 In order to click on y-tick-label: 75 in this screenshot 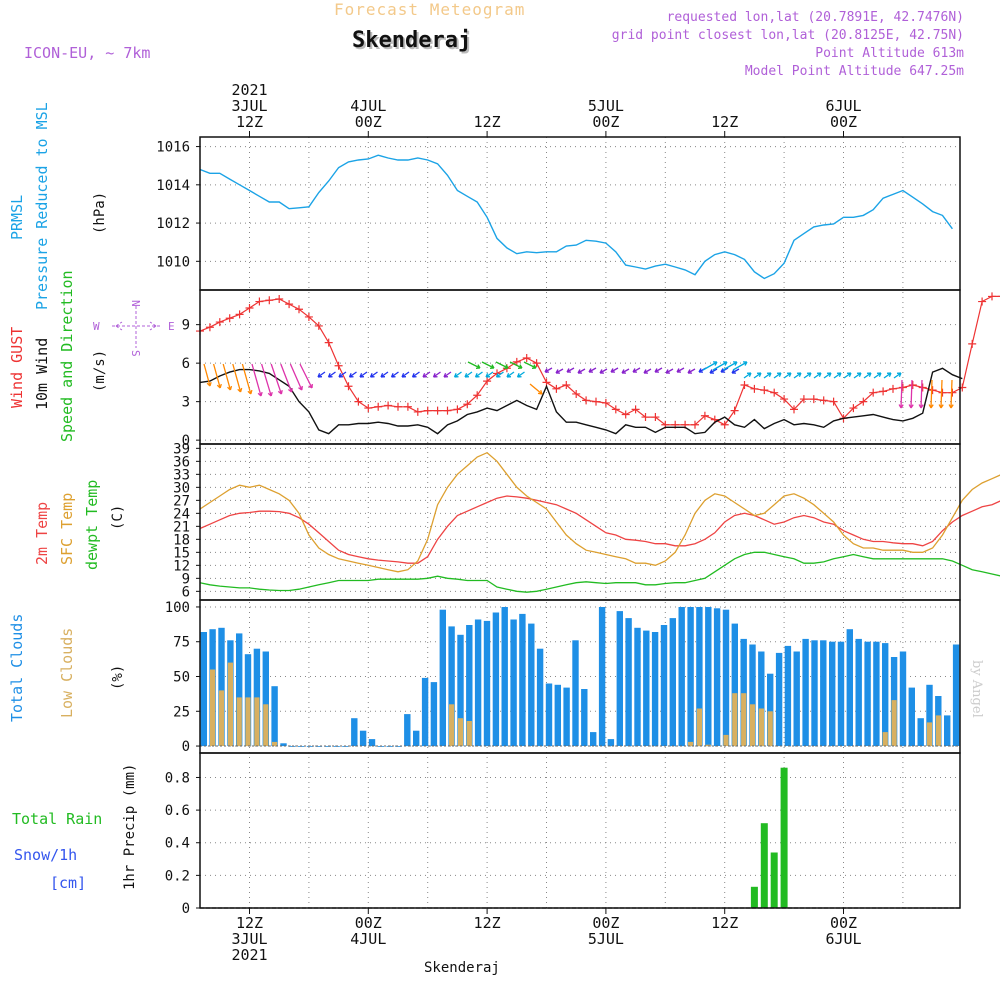, I will do `click(181, 643)`.